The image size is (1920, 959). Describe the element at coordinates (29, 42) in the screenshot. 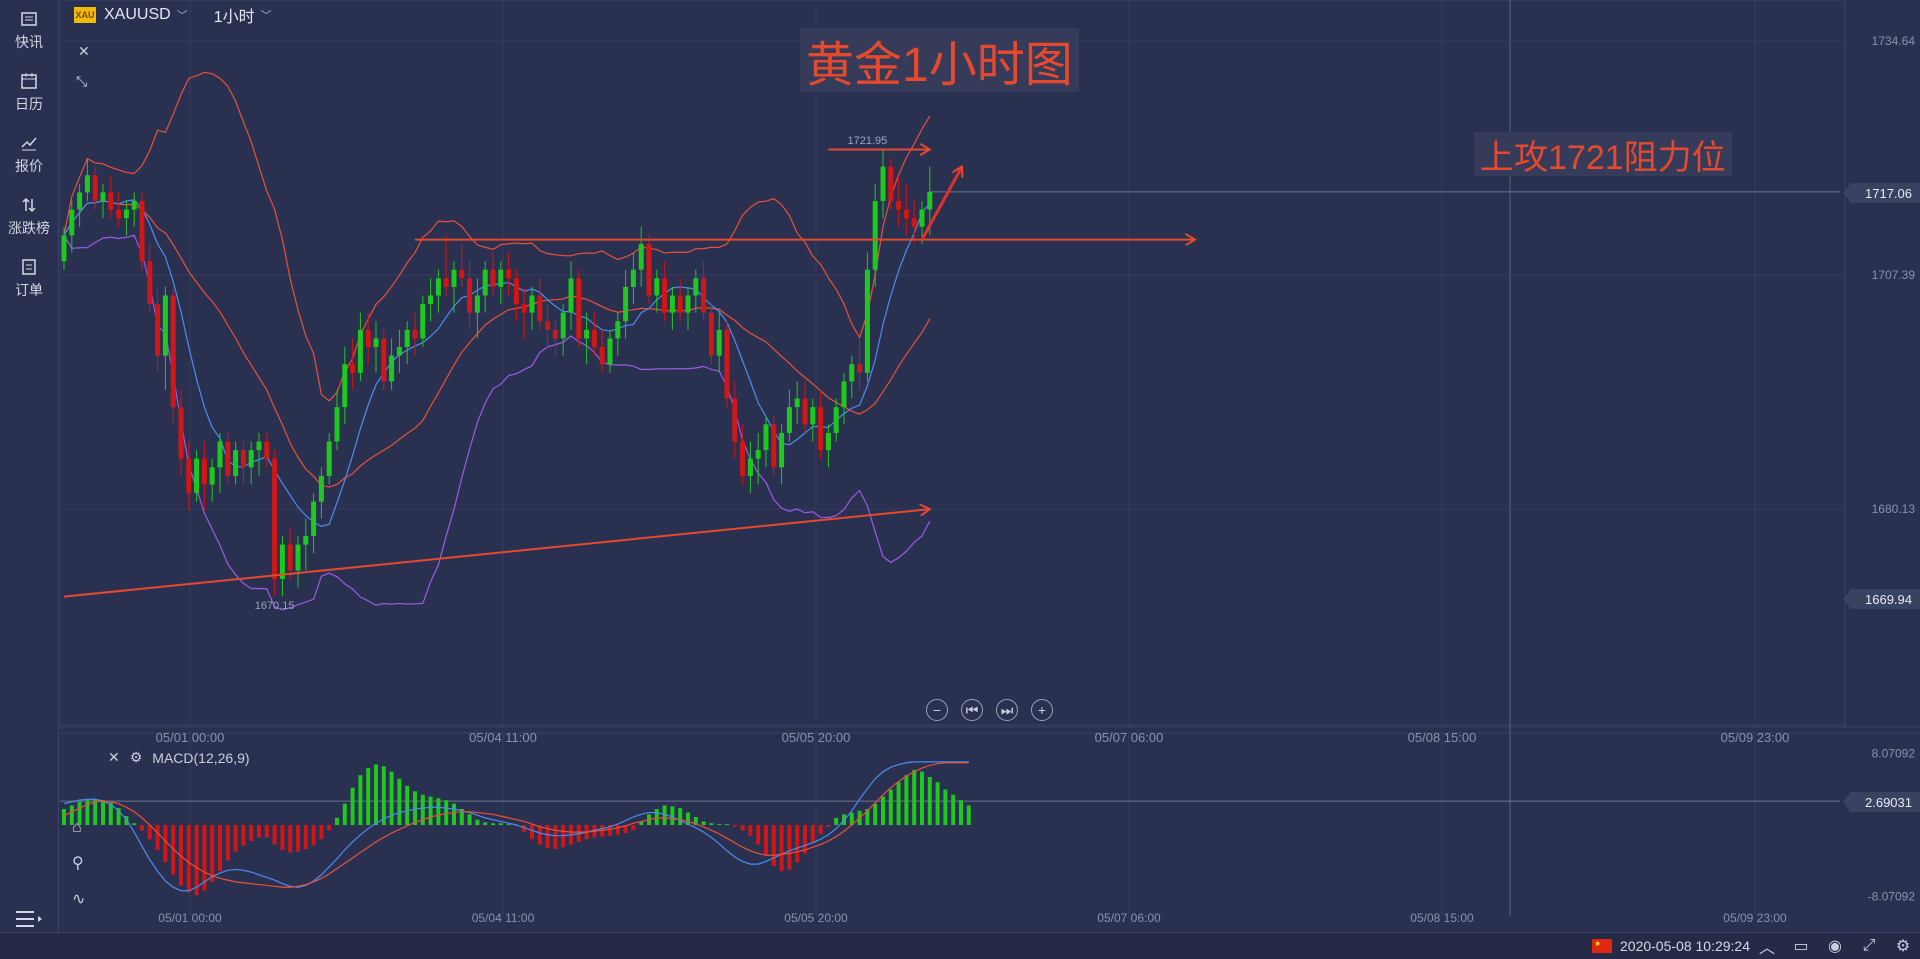

I see `sidebar-item-label: 快讯` at that location.